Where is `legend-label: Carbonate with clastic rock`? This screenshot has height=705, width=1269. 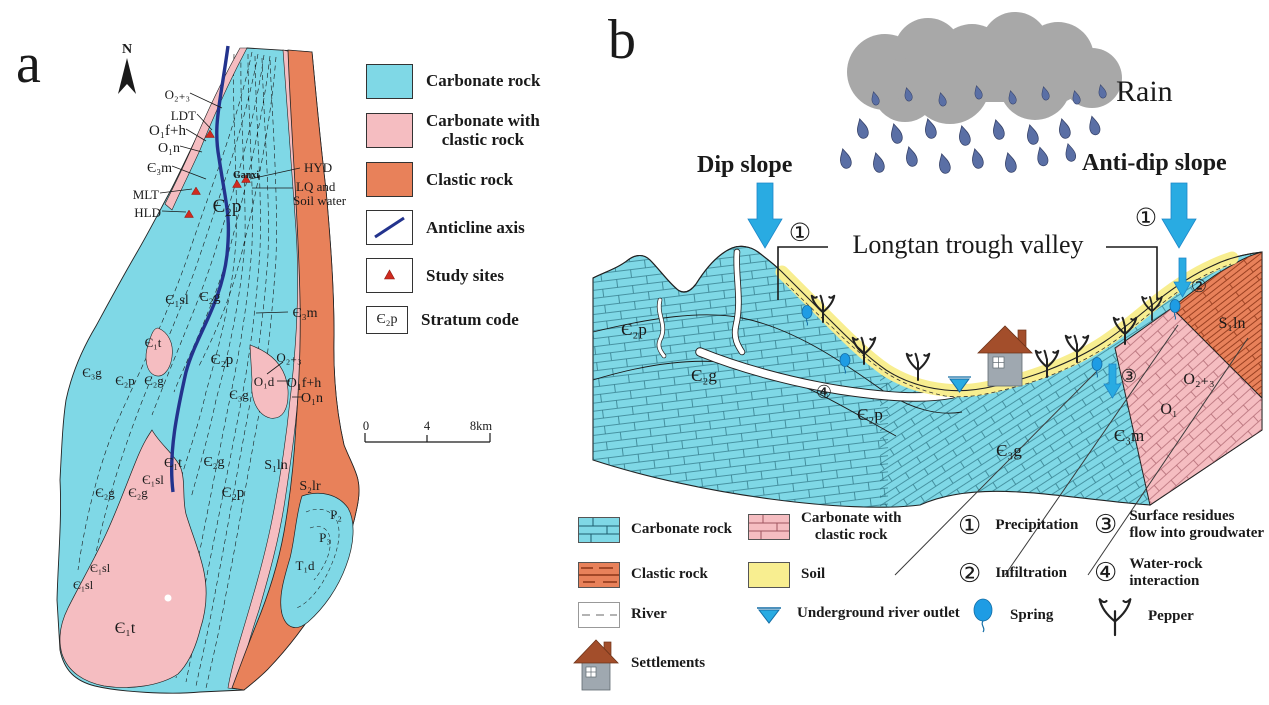
legend-label: Carbonate with clastic rock is located at coordinates (483, 130).